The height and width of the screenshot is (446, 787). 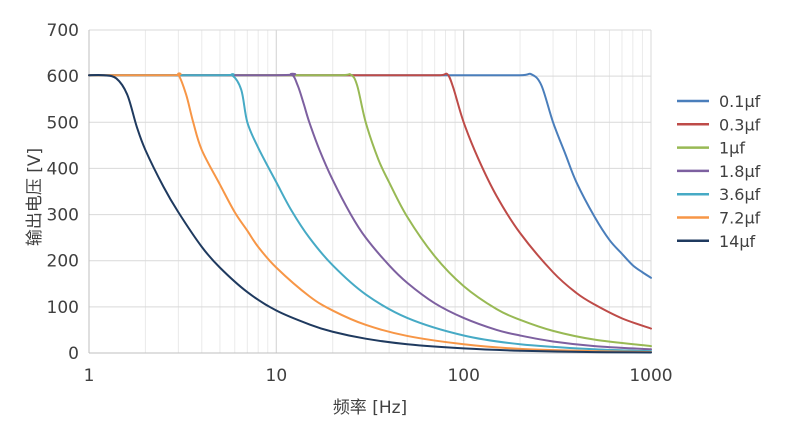 I want to click on y-tick-labels: 0 100 200 300 400 500 600 700, so click(x=63, y=192).